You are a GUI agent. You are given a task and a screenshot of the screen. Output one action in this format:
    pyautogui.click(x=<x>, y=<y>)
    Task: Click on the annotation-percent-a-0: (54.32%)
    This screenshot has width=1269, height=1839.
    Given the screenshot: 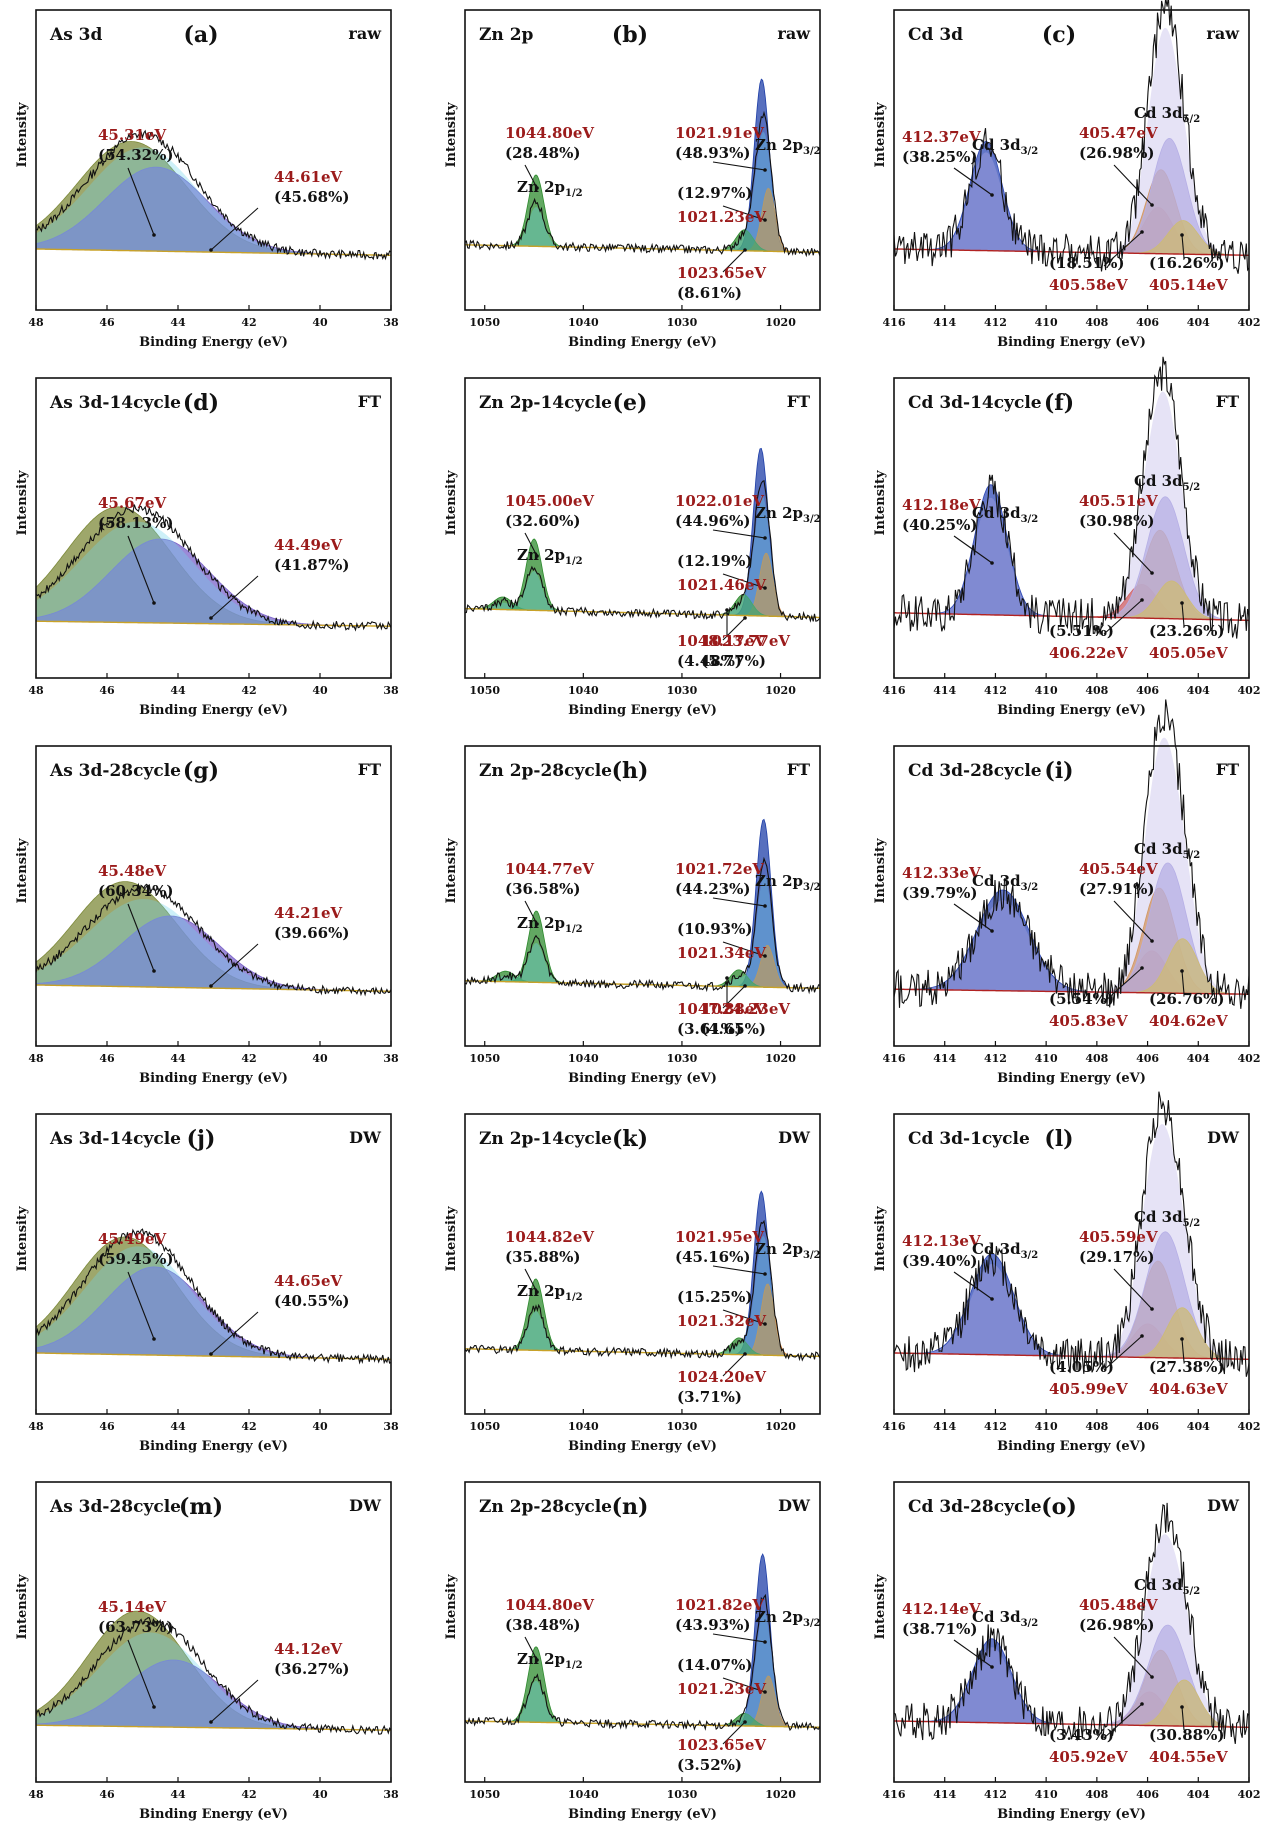 What is the action you would take?
    pyautogui.click(x=135, y=155)
    